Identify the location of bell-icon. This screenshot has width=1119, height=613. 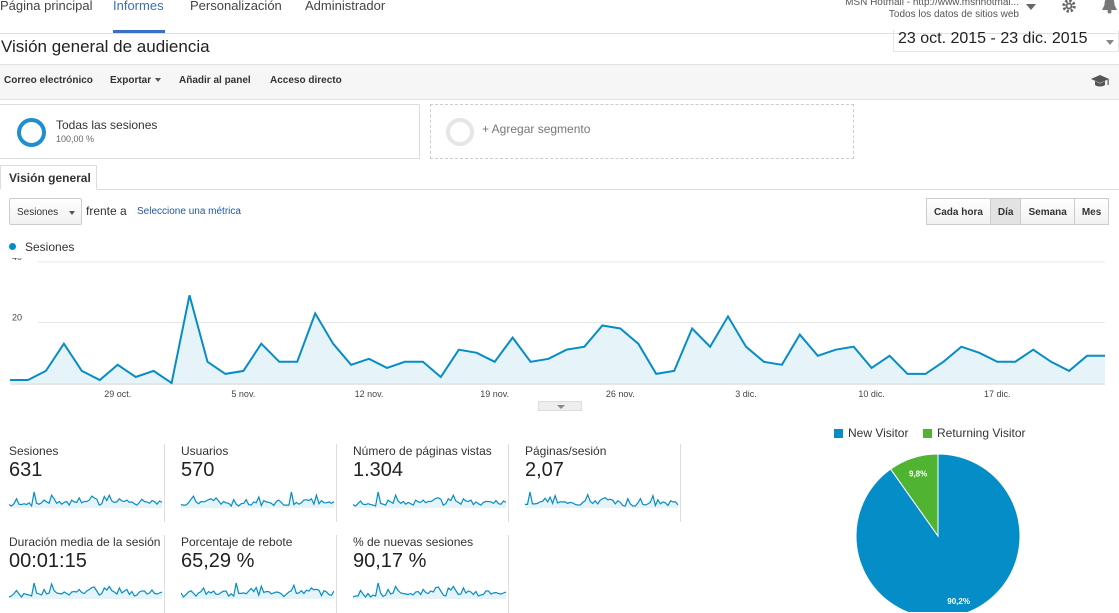
(1109, 7).